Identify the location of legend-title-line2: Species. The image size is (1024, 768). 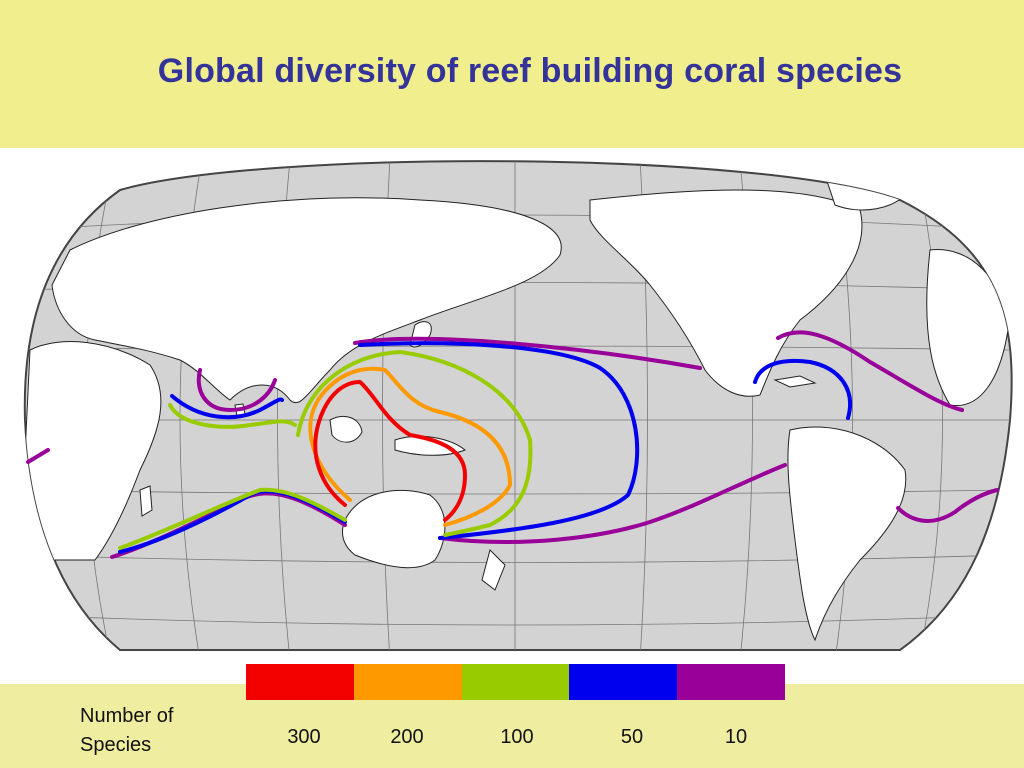
(116, 745).